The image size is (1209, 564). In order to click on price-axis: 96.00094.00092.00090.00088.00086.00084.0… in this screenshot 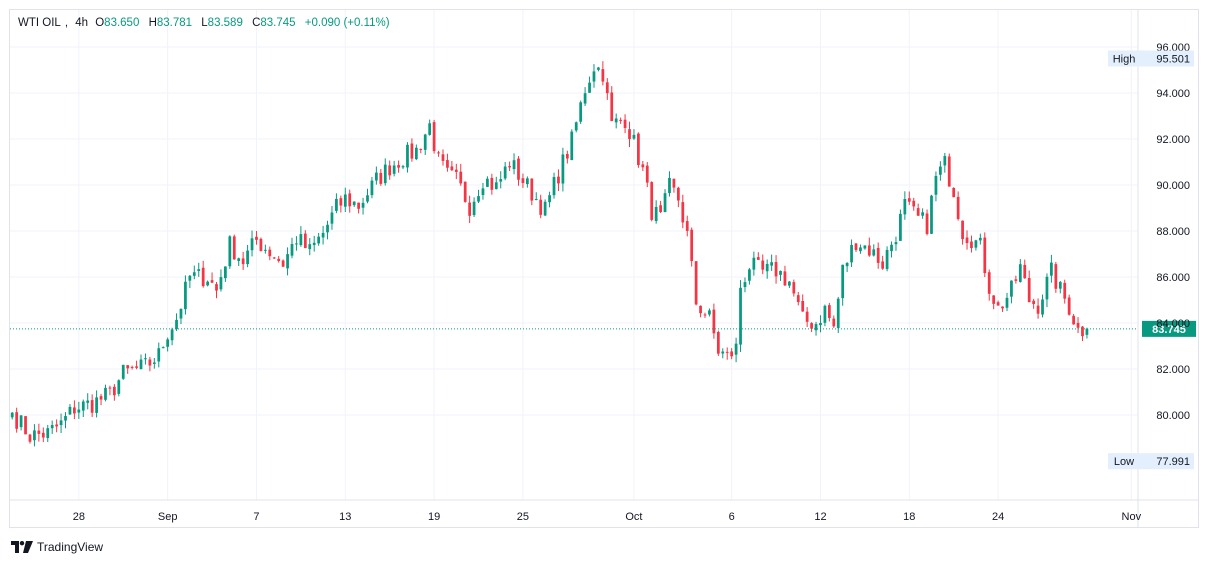, I will do `click(1163, 268)`.